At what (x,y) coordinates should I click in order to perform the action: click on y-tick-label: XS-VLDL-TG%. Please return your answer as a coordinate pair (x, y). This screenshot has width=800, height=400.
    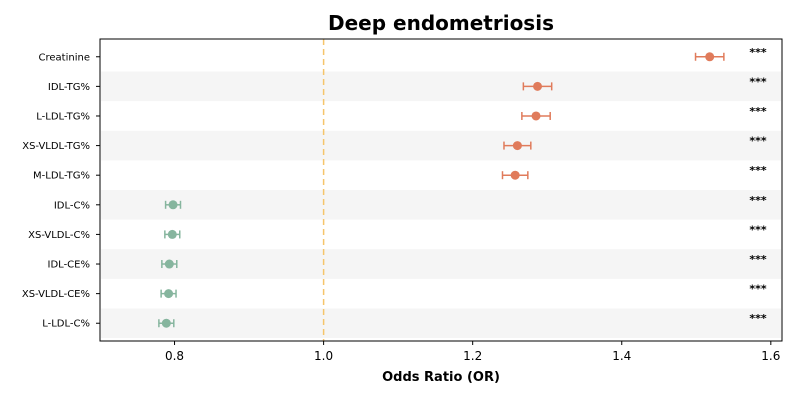
    Looking at the image, I should click on (56, 146).